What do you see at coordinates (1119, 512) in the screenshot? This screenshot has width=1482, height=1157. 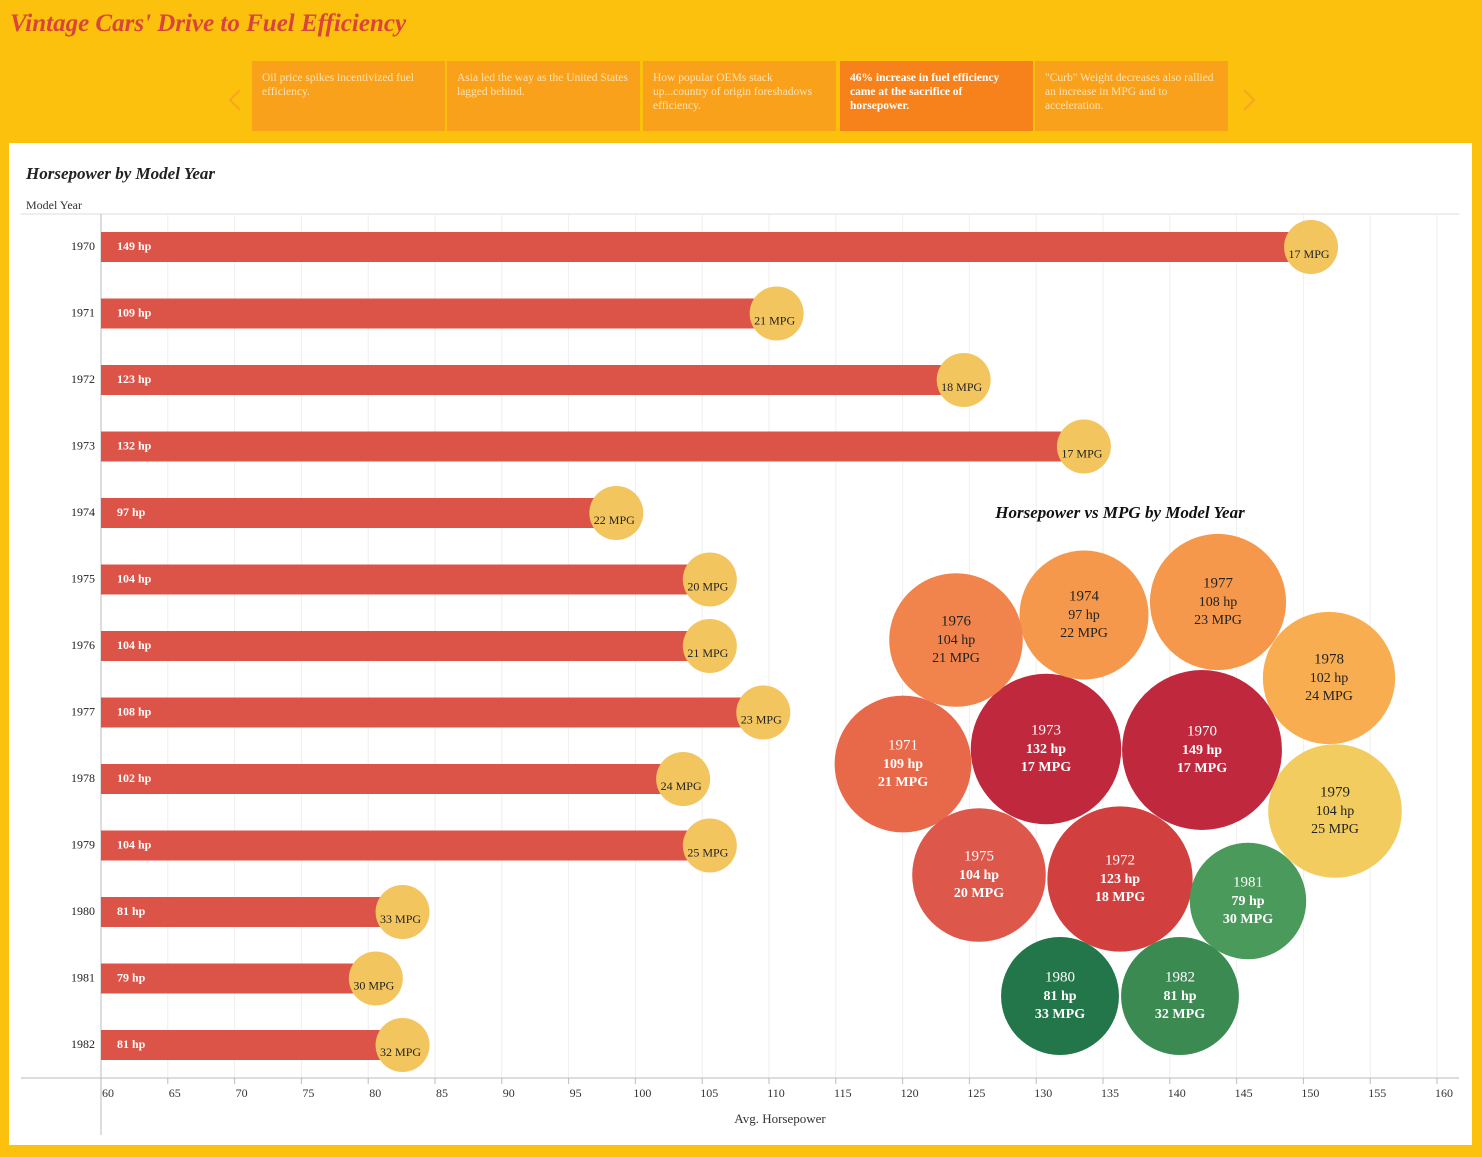 I see `bubble-chart-title: Horsepower vs MPG by Model Year` at bounding box center [1119, 512].